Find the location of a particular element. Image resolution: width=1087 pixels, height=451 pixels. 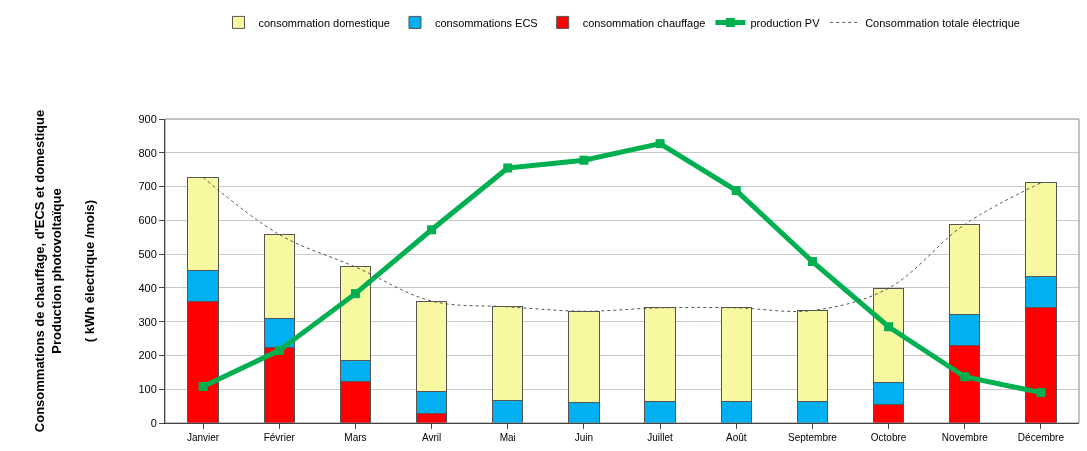

x-tick-label: Janvier is located at coordinates (203, 437).